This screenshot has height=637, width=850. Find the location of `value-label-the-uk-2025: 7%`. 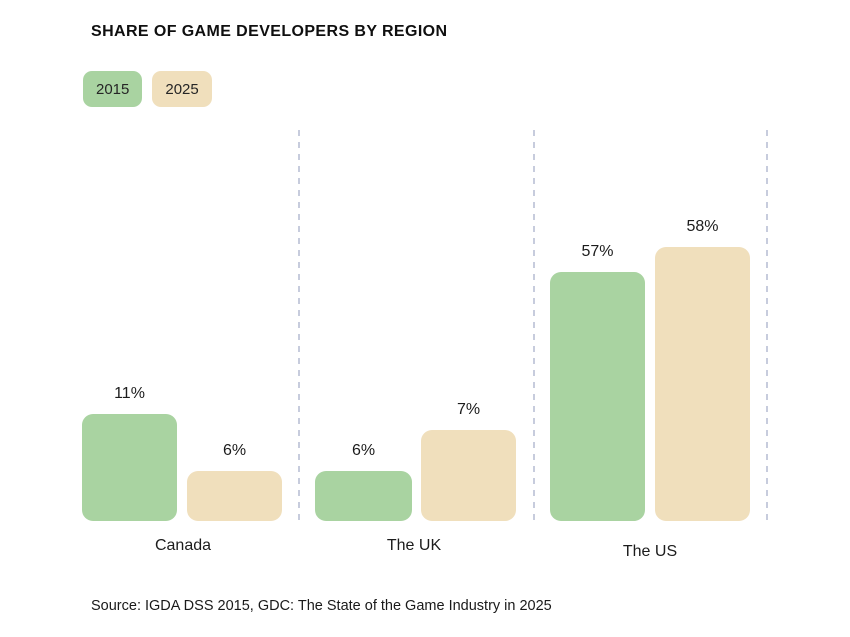

value-label-the-uk-2025: 7% is located at coordinates (468, 409).